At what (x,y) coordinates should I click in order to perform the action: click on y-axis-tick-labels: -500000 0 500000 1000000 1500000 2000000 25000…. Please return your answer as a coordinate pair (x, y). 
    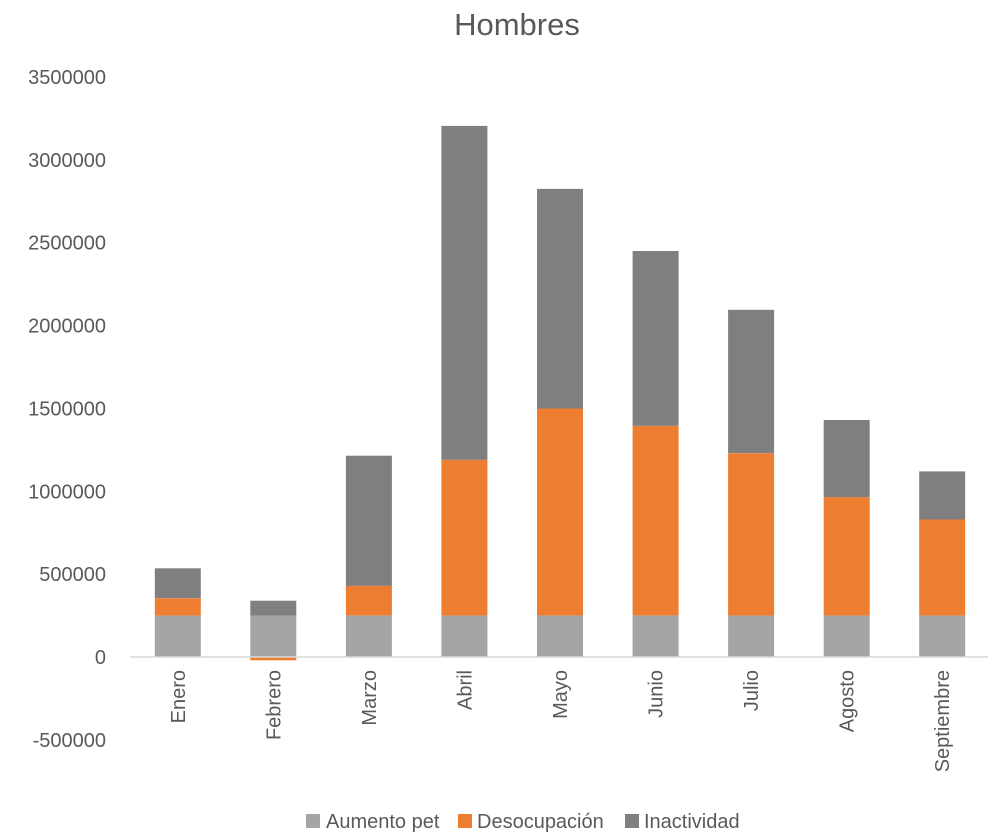
    Looking at the image, I should click on (67, 409).